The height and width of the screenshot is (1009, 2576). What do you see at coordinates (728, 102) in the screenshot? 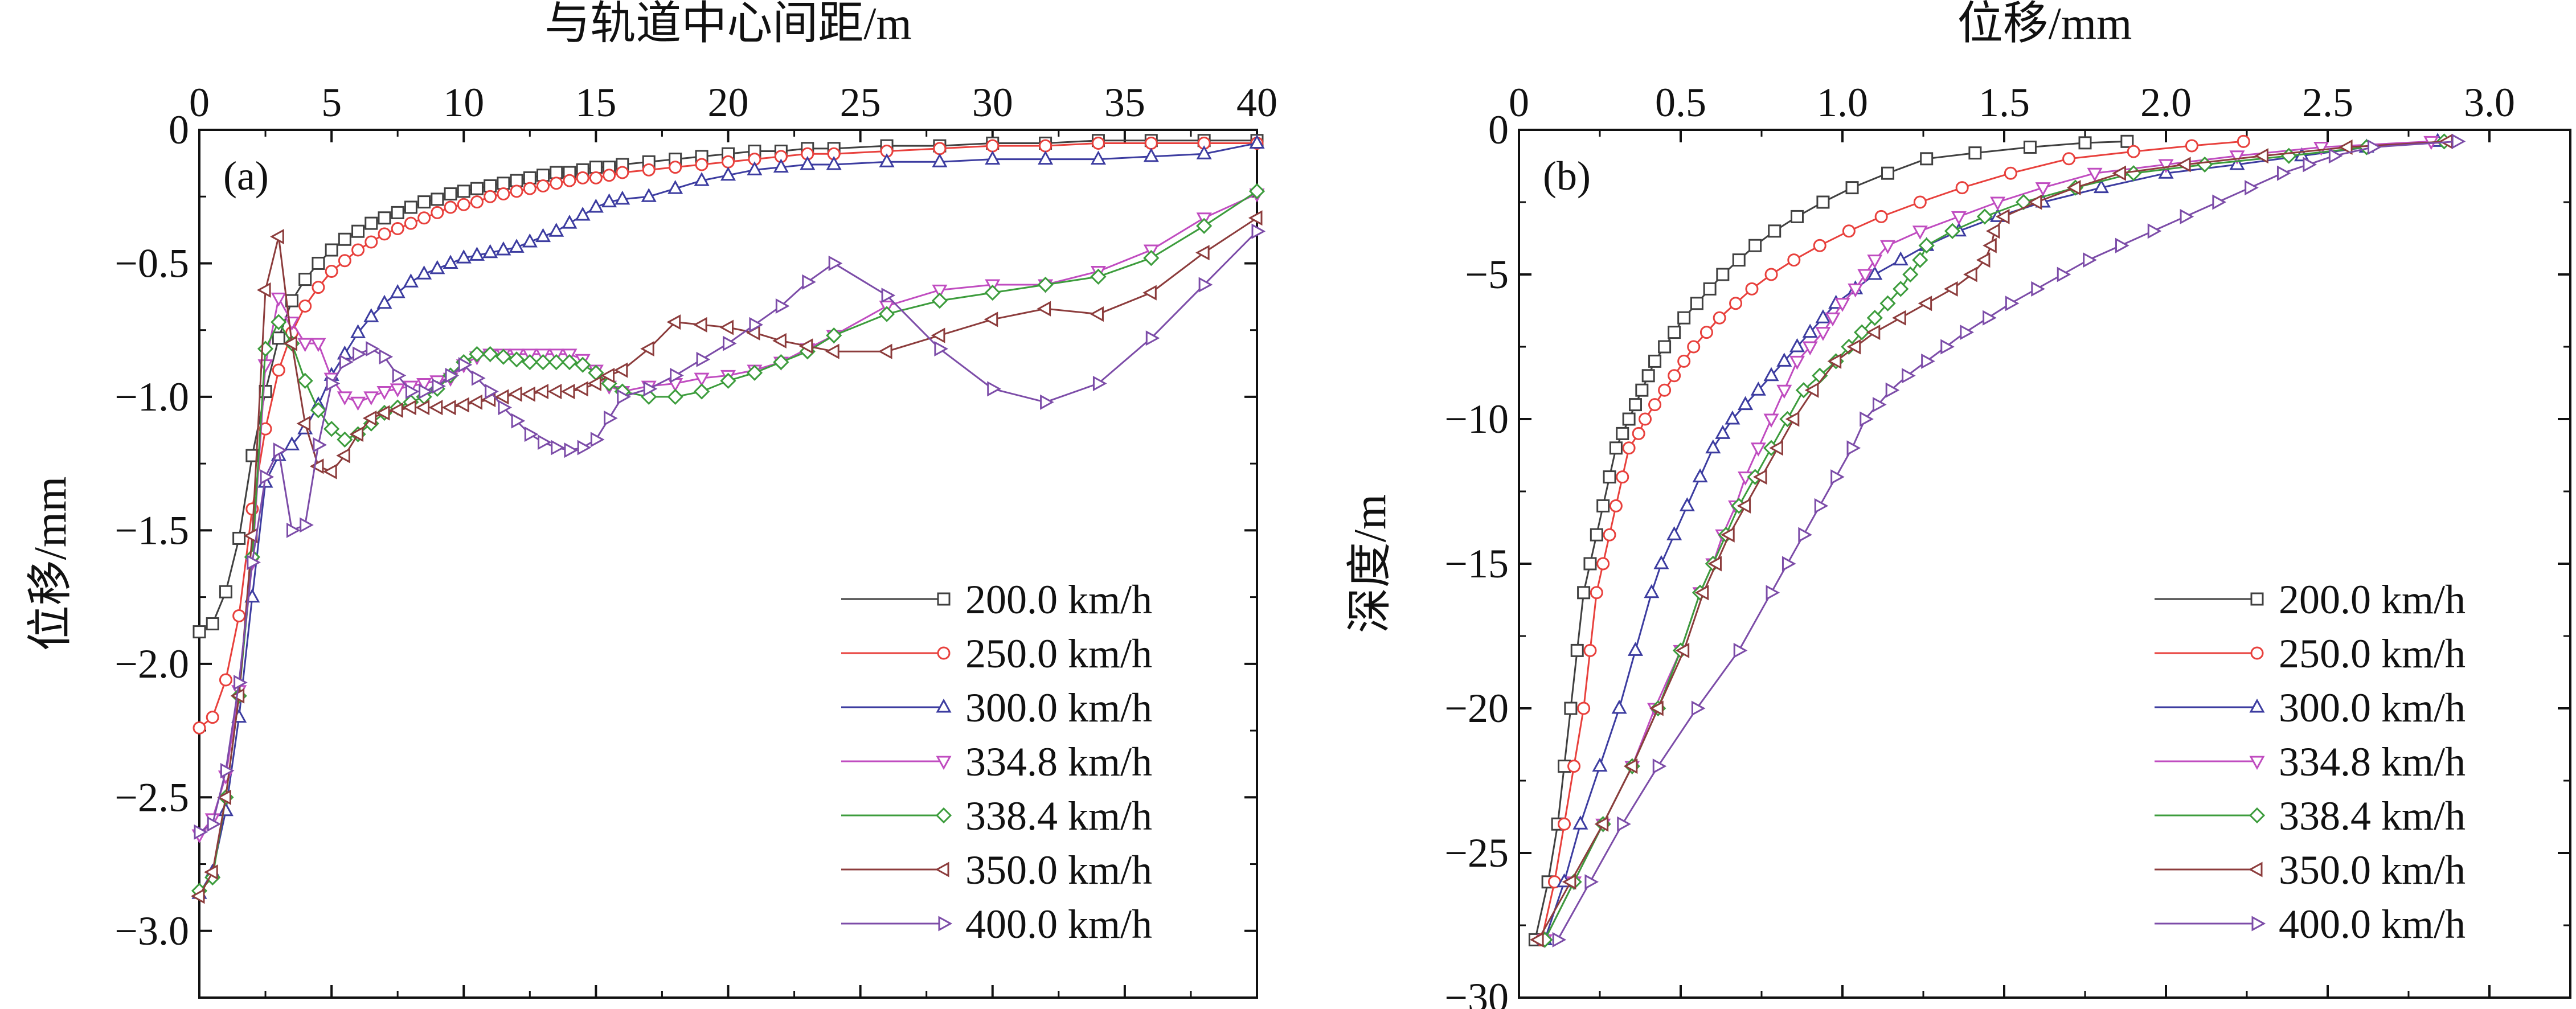
I see `x-tick-label: 20` at bounding box center [728, 102].